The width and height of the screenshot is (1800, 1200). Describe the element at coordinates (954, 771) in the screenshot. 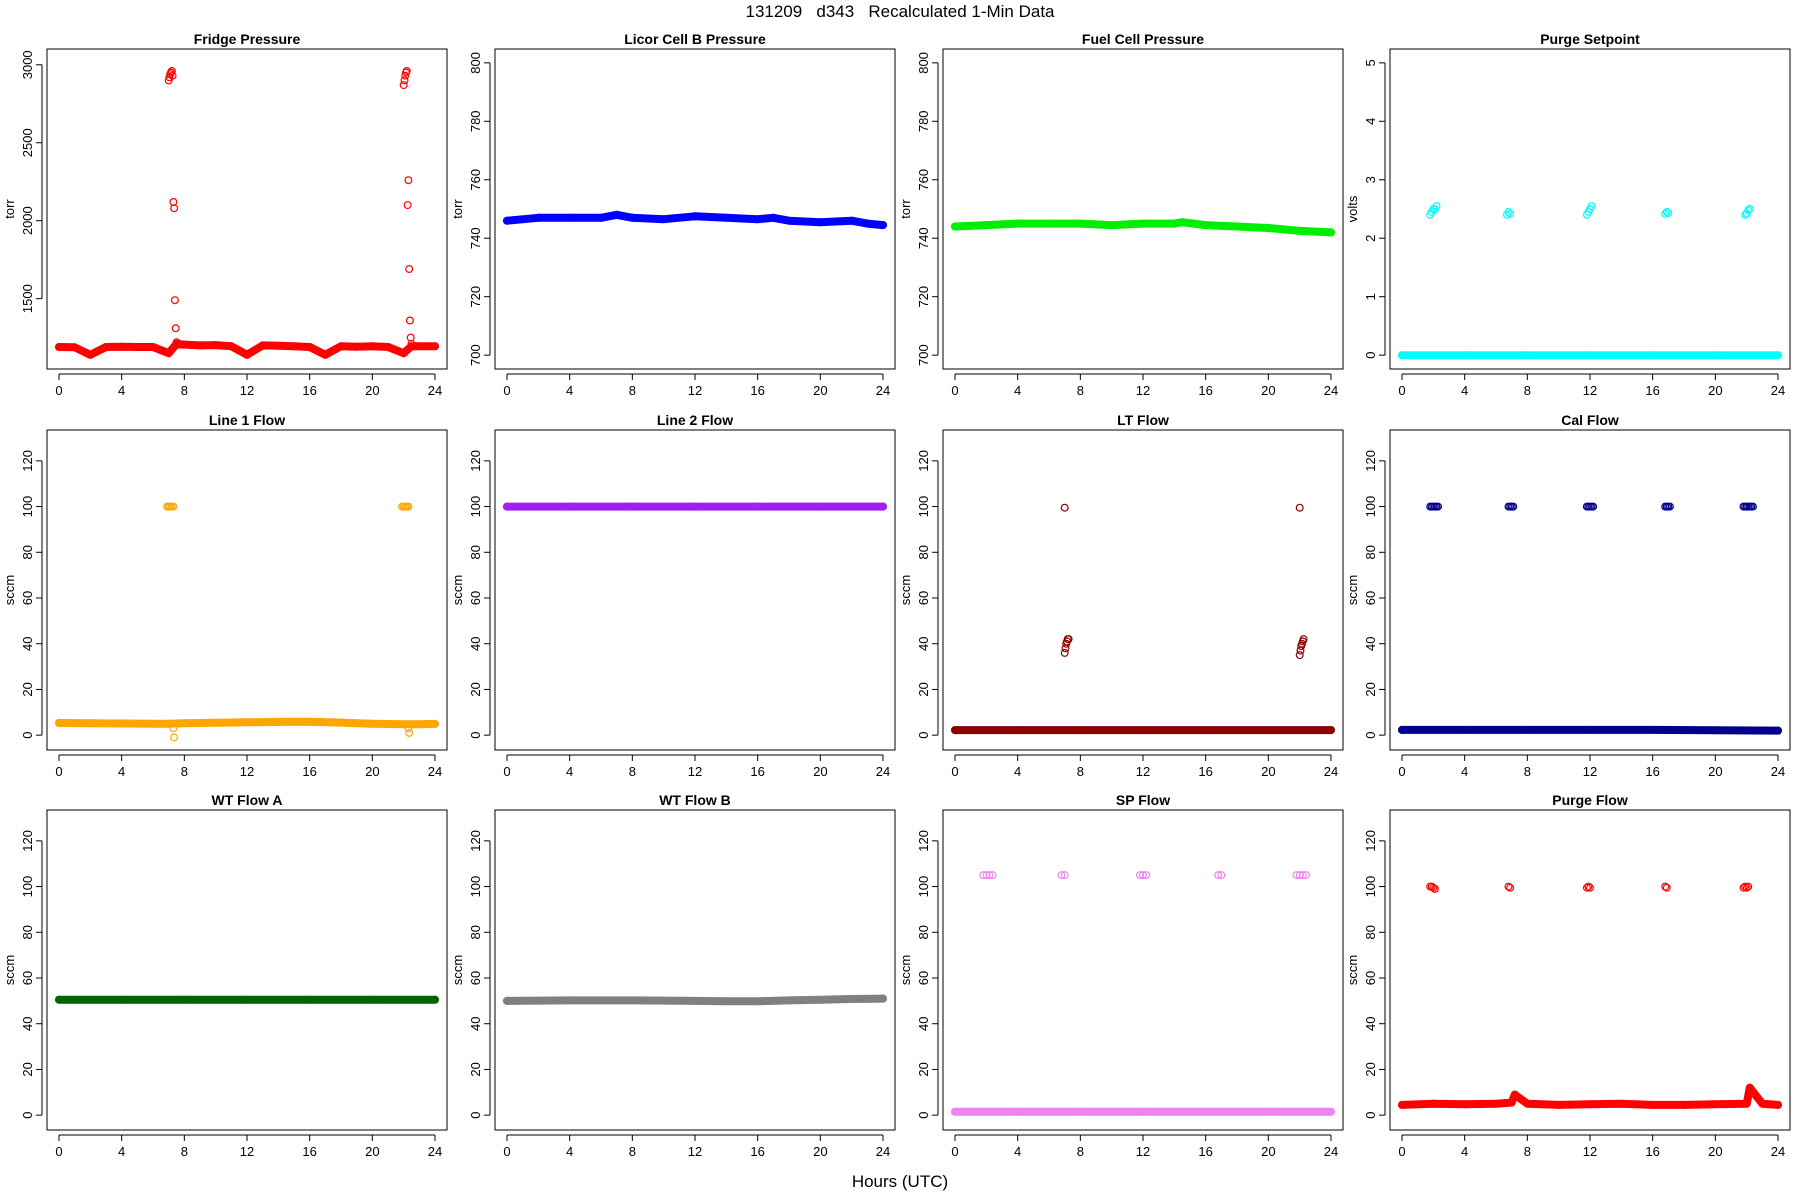

I see `x-tick-label: 0` at that location.